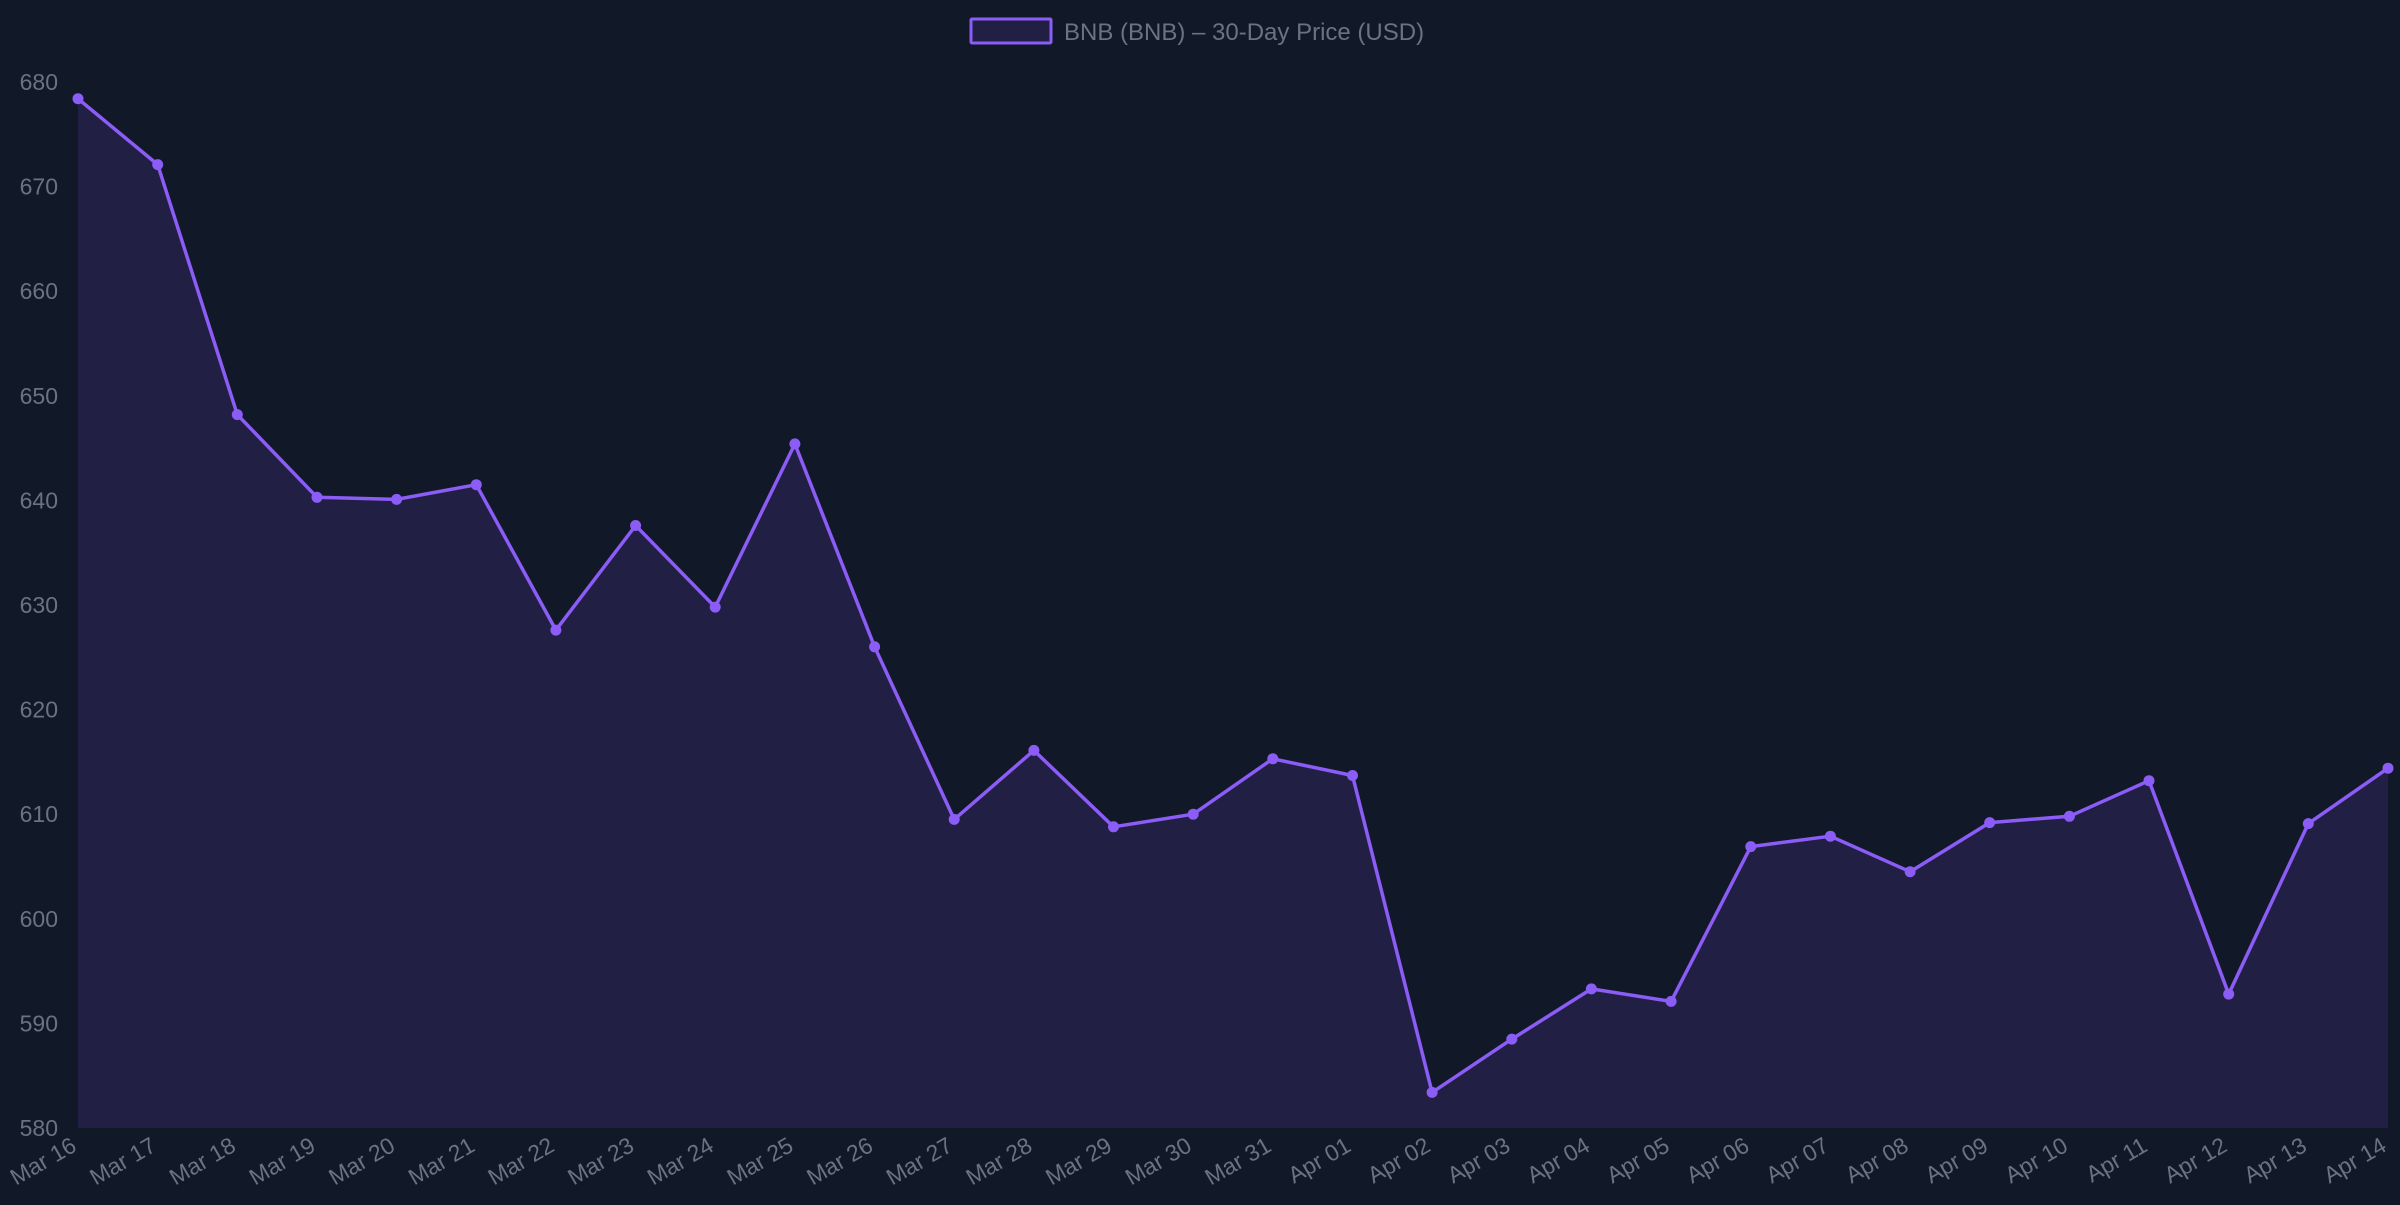 Image resolution: width=2400 pixels, height=1205 pixels. Describe the element at coordinates (39, 396) in the screenshot. I see `y-tick-label: 650` at that location.